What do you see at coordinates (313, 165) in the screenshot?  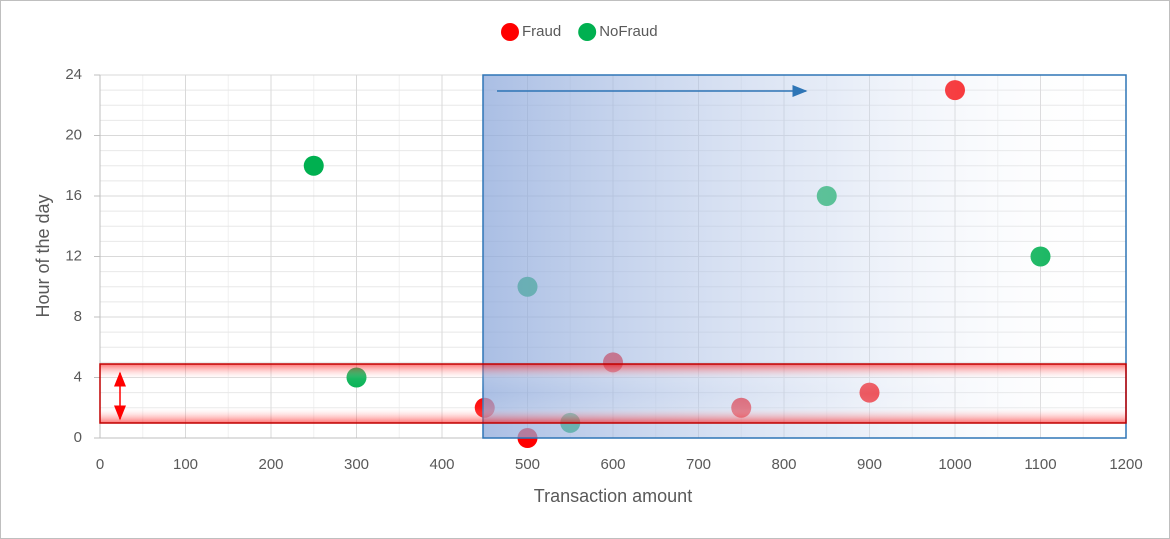 I see `data-point` at bounding box center [313, 165].